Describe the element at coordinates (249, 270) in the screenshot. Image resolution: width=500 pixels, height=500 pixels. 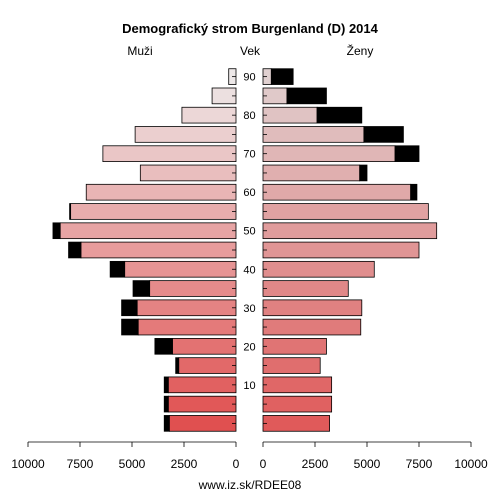
I see `age-tick-label: 40` at that location.